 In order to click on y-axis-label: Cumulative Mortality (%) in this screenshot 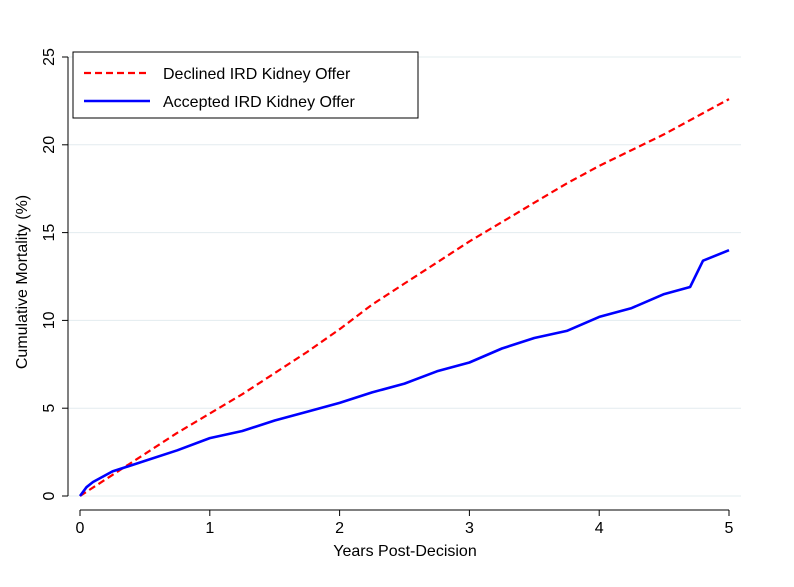, I will do `click(22, 282)`.